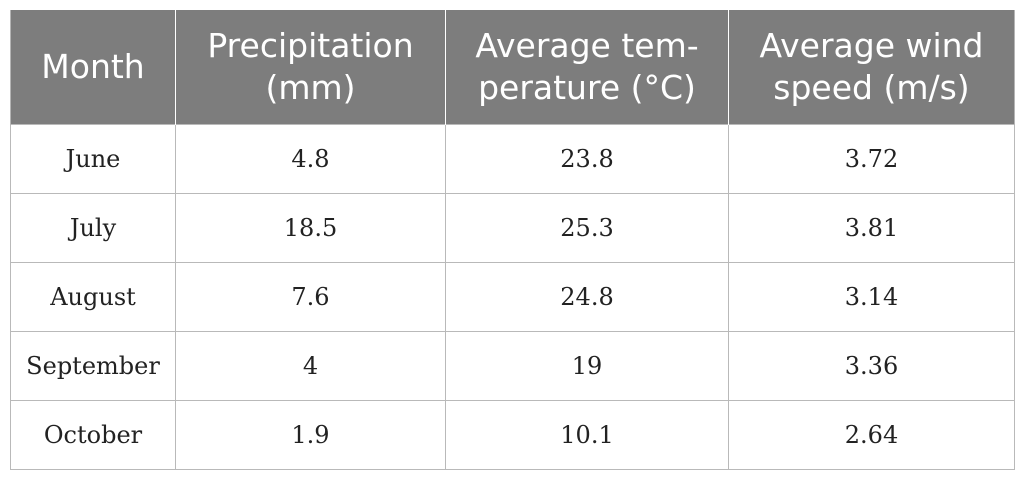 The width and height of the screenshot is (1025, 483). What do you see at coordinates (310, 365) in the screenshot?
I see `cell-precipitation: 4` at bounding box center [310, 365].